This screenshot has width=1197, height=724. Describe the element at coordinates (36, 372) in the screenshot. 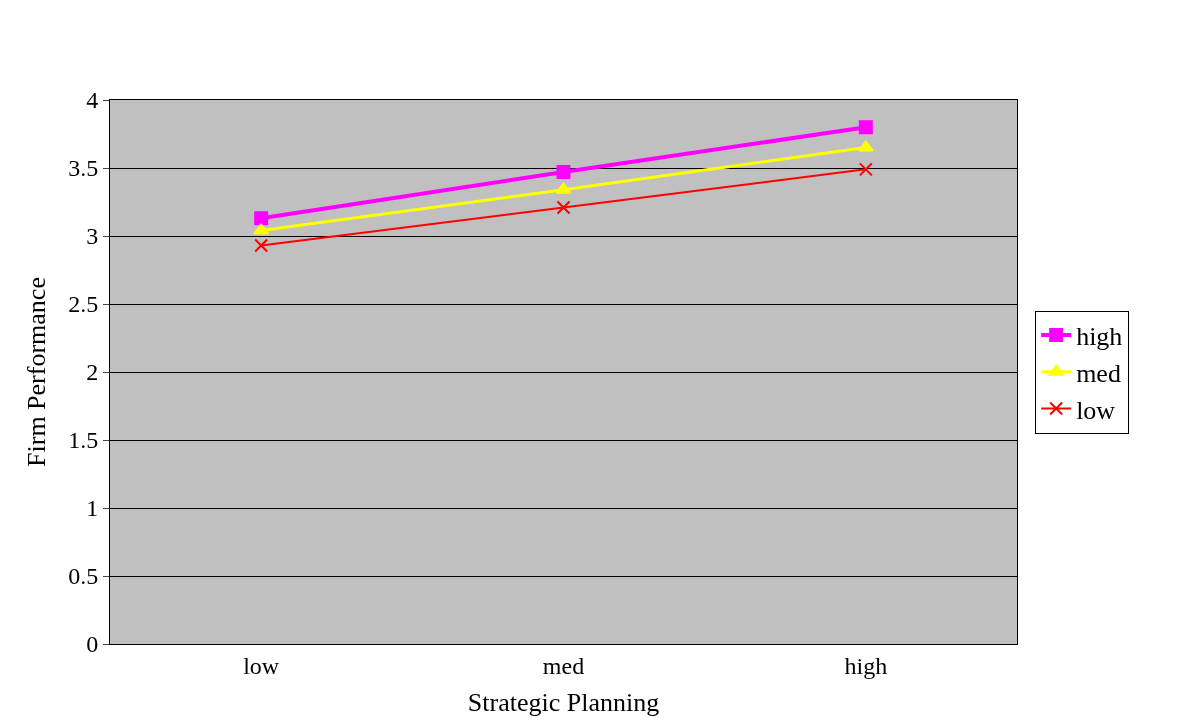

I see `y-axis-title: Firm Performance` at that location.